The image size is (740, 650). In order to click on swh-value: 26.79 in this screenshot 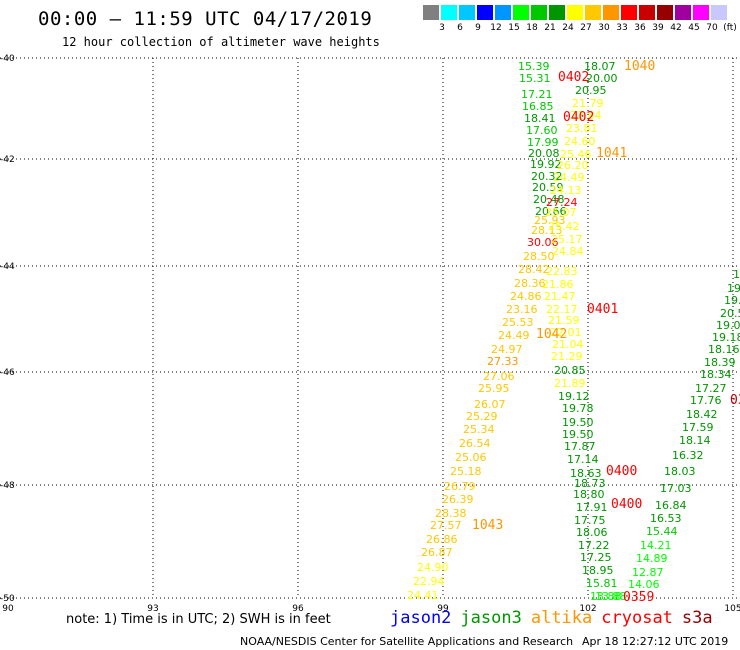, I will do `click(460, 486)`.